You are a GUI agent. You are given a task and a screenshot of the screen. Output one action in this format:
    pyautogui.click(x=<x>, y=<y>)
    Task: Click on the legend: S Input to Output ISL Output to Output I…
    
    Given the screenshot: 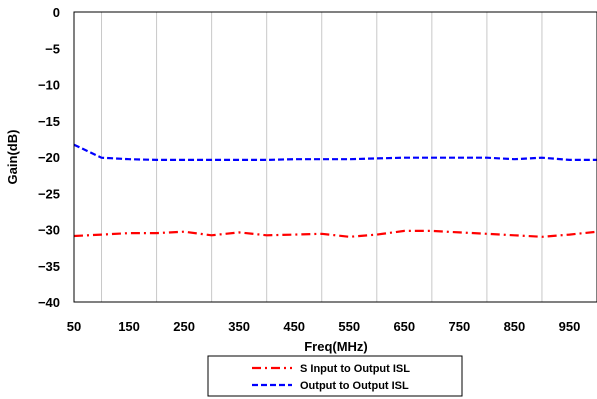 What is the action you would take?
    pyautogui.click(x=335, y=376)
    